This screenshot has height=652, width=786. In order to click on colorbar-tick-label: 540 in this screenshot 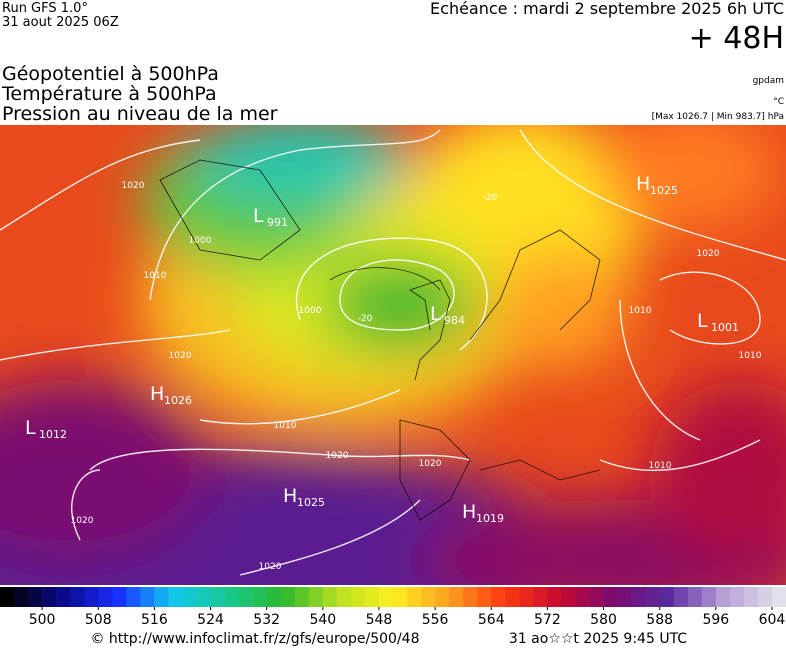, I will do `click(322, 620)`.